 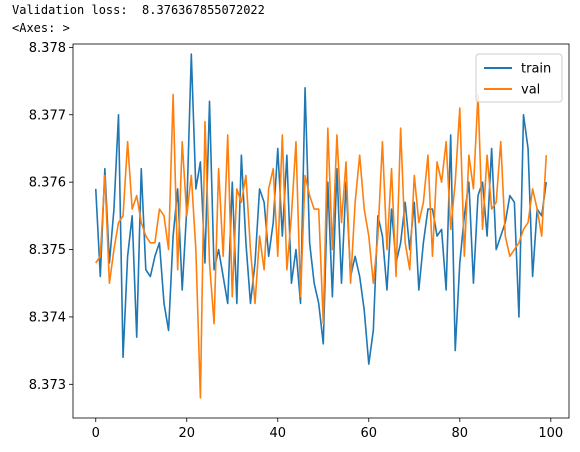 What do you see at coordinates (41, 28) in the screenshot?
I see `axes-repr-output: <Axes: >` at bounding box center [41, 28].